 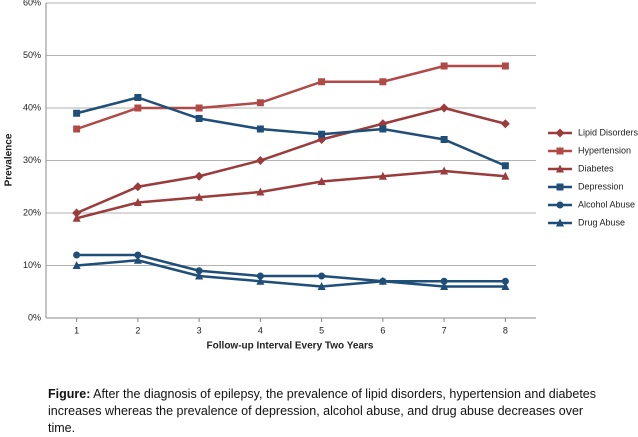 What do you see at coordinates (601, 222) in the screenshot?
I see `legend-label: Drug Abuse` at bounding box center [601, 222].